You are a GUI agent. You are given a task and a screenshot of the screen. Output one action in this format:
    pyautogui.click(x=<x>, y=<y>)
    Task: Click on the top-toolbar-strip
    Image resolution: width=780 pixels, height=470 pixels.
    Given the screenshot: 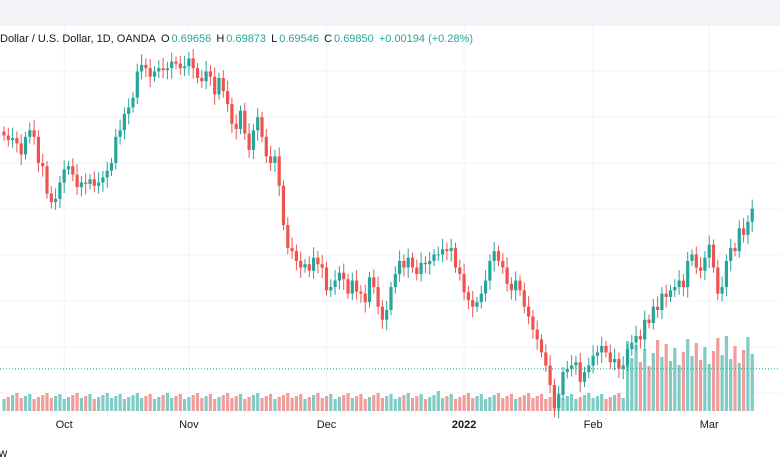 What is the action you would take?
    pyautogui.click(x=390, y=13)
    